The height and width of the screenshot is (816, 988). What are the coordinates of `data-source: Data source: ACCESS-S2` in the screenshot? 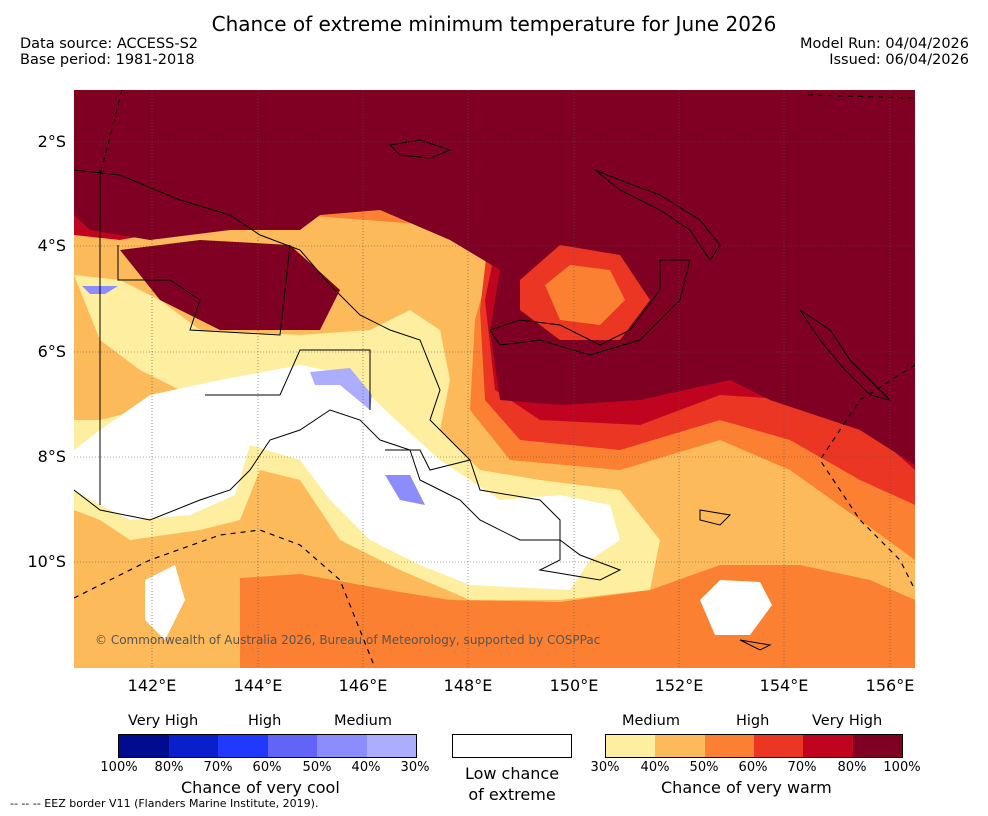 It's located at (109, 44).